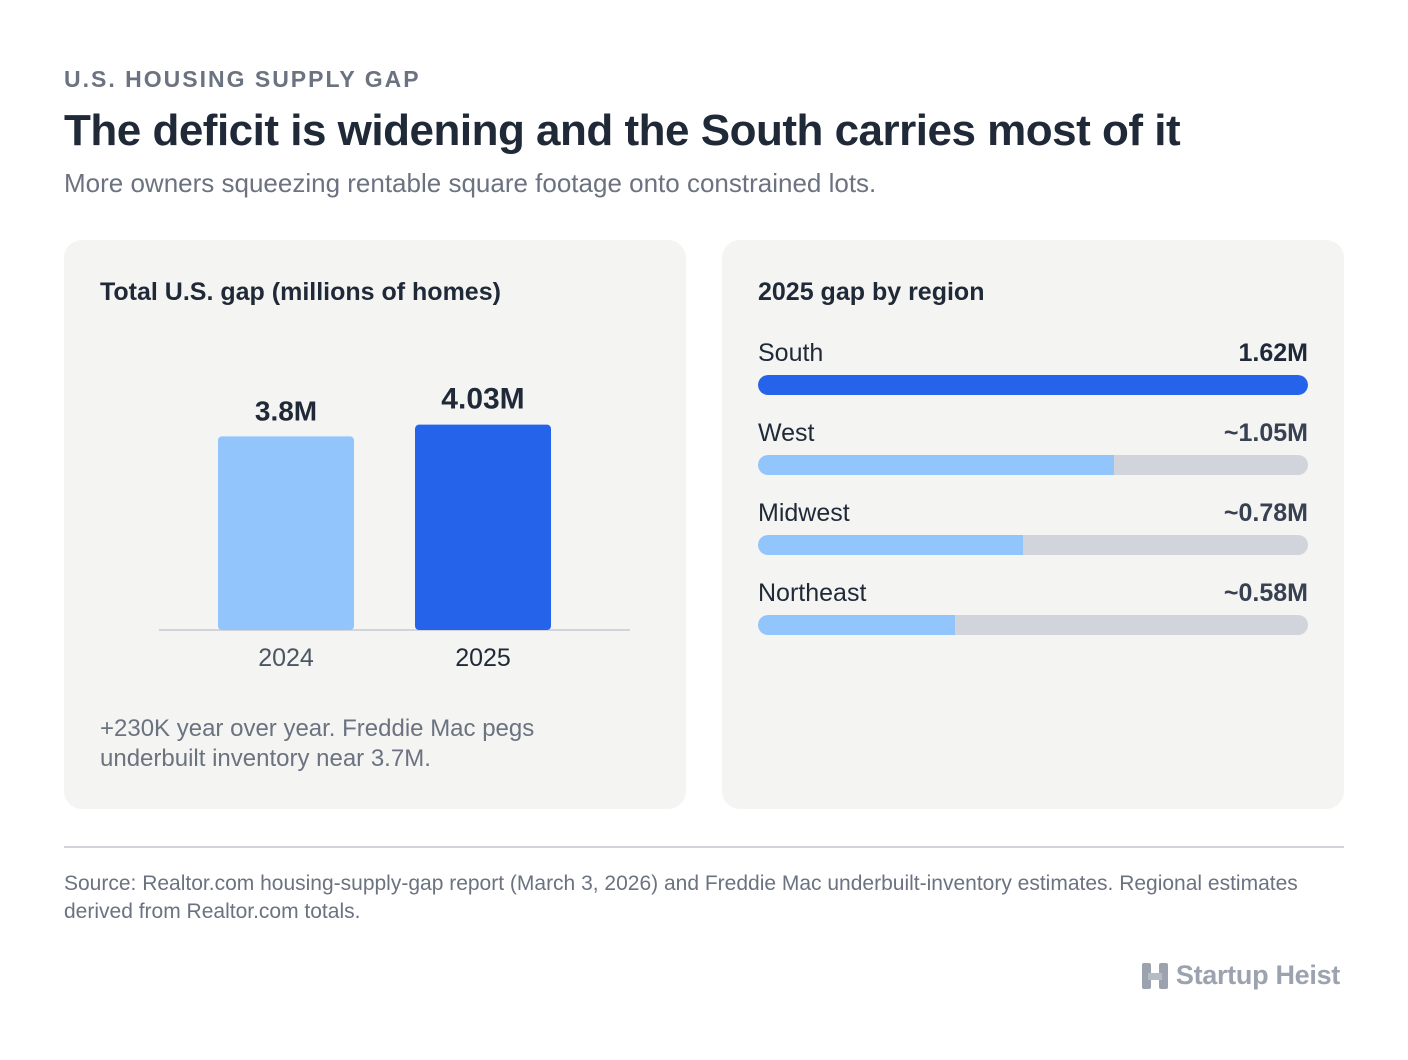 The width and height of the screenshot is (1408, 1060). What do you see at coordinates (786, 433) in the screenshot?
I see `region-name-west: West` at bounding box center [786, 433].